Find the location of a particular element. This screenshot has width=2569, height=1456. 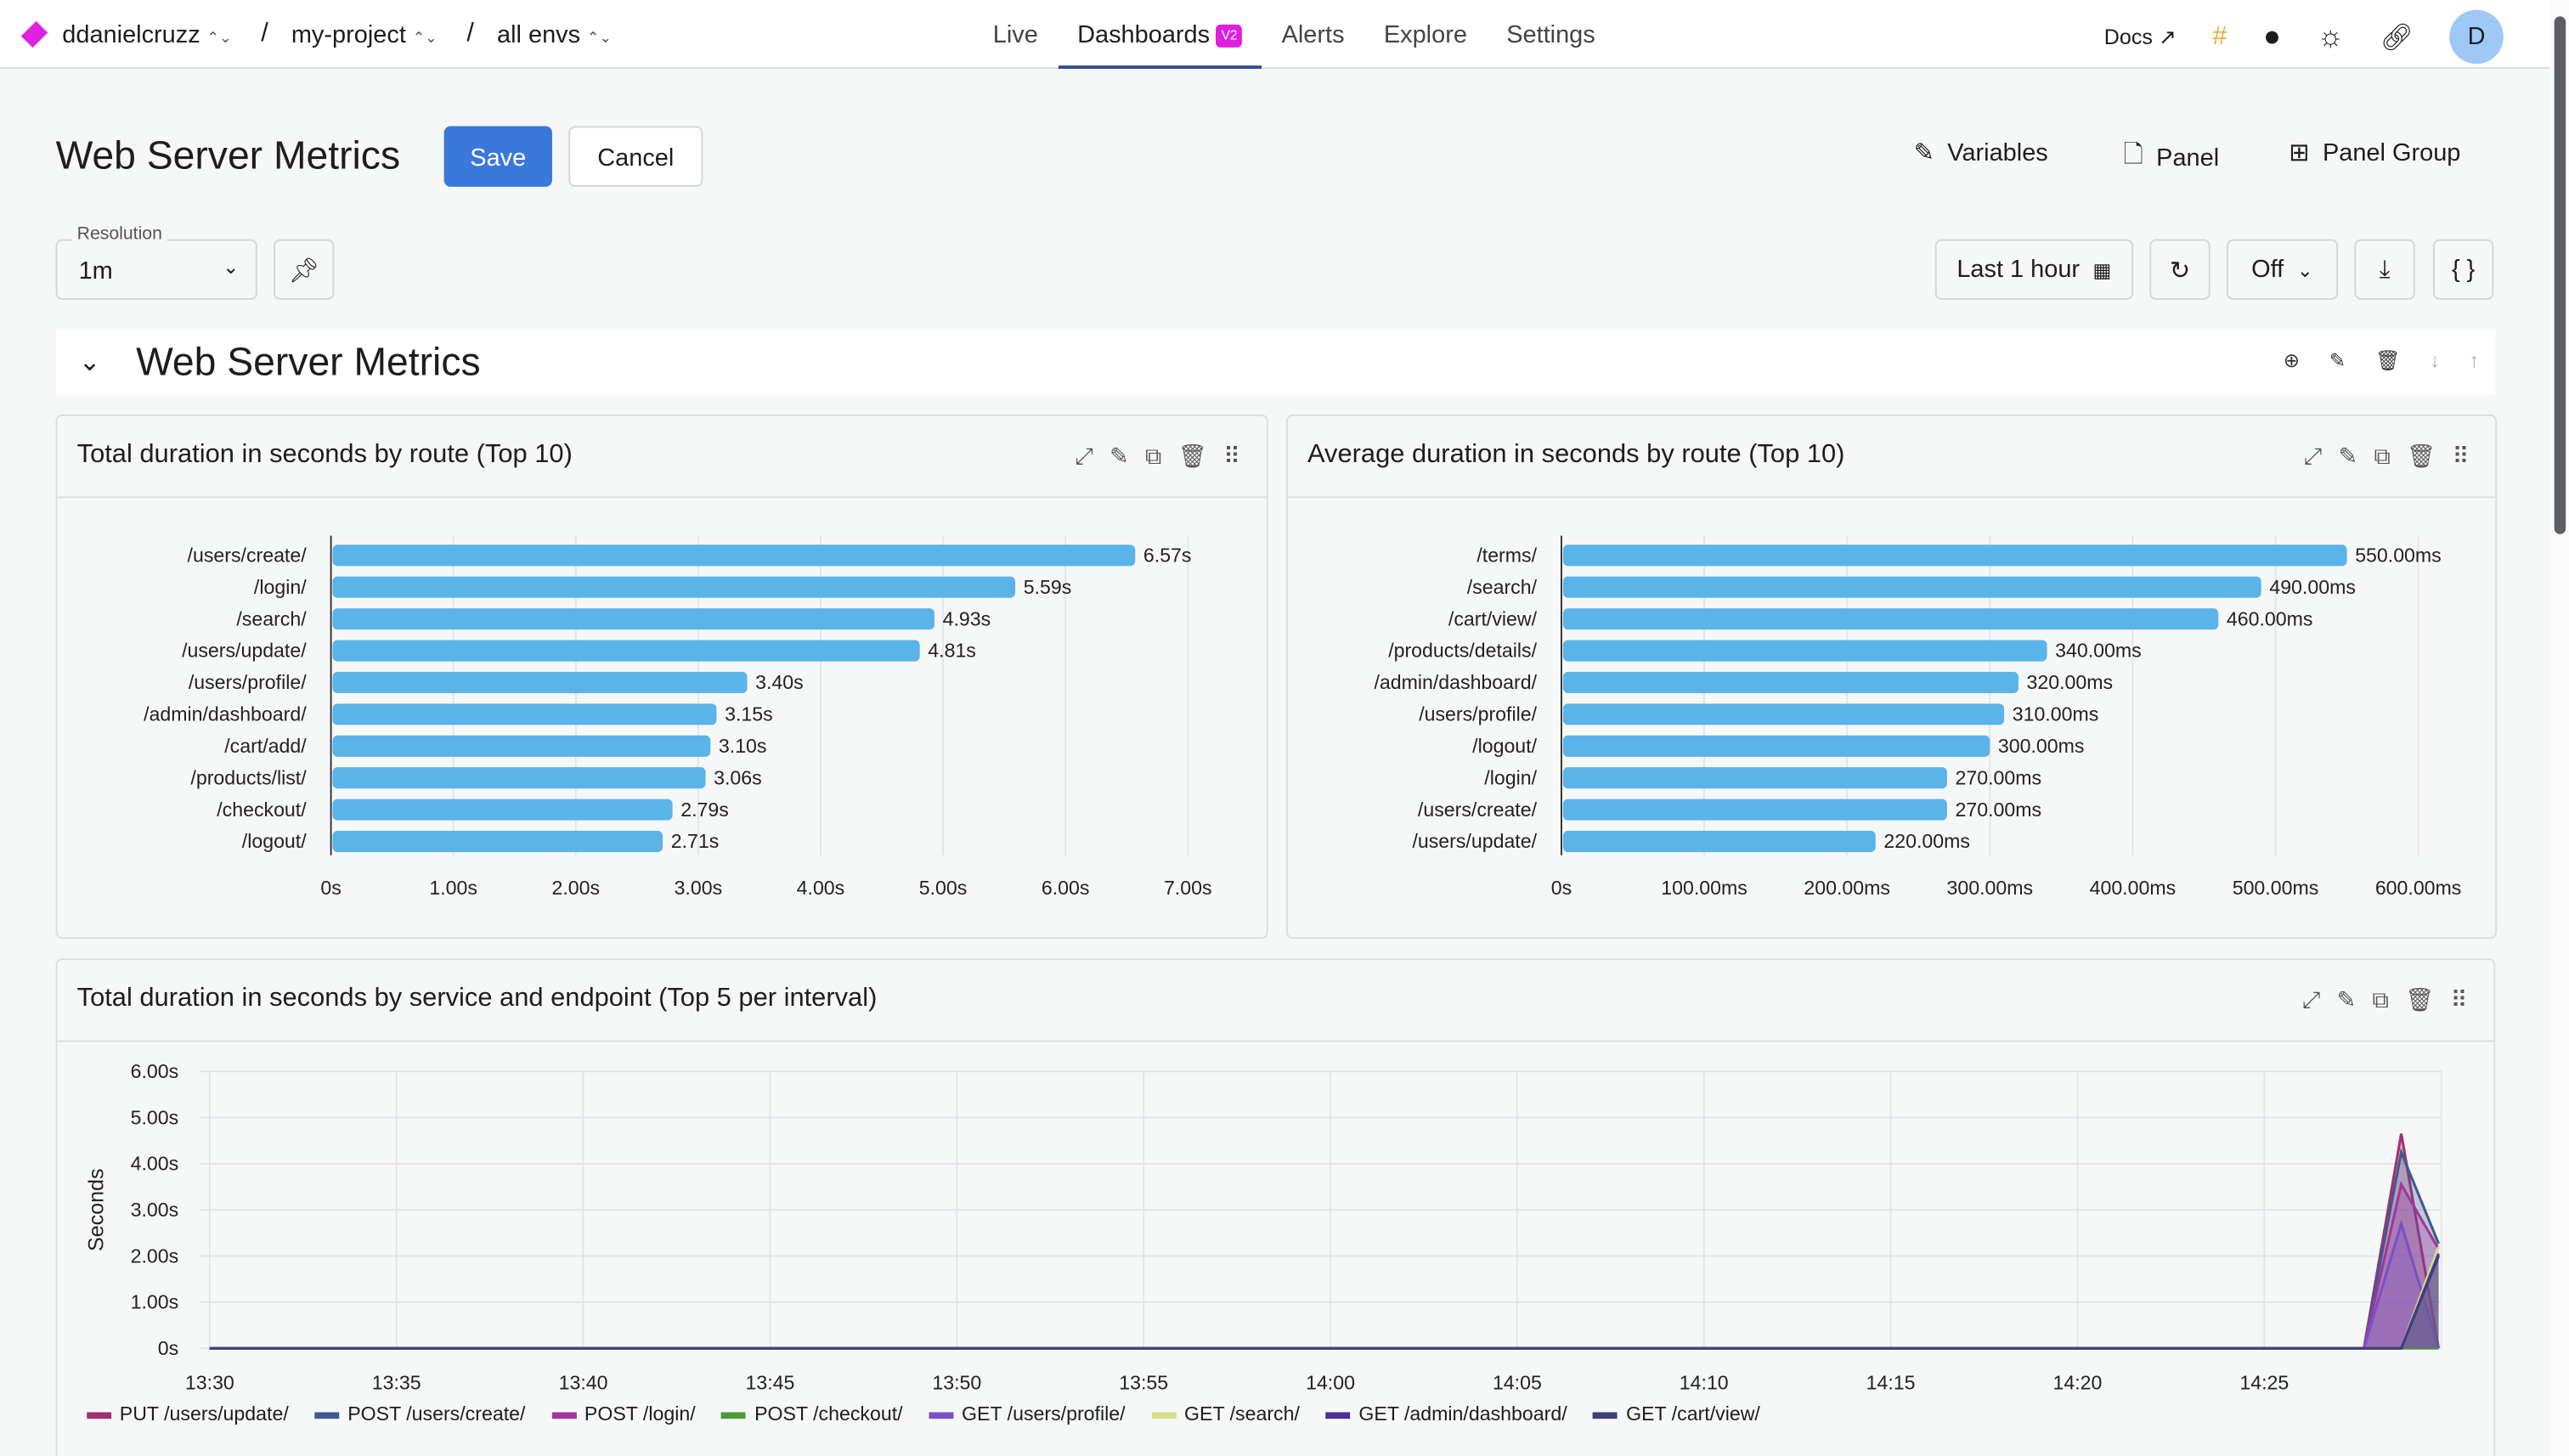

env-name: all envs is located at coordinates (538, 34).